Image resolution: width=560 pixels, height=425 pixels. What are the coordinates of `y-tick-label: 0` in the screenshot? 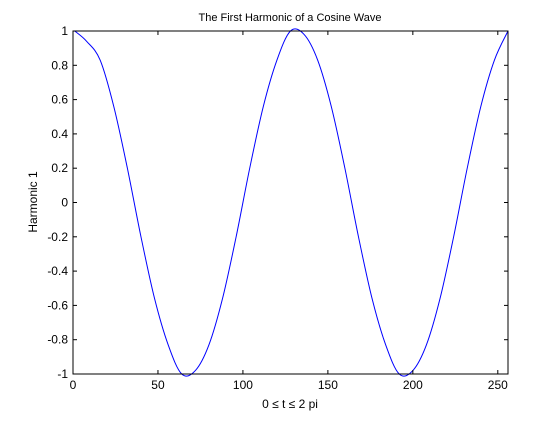 It's located at (64, 203).